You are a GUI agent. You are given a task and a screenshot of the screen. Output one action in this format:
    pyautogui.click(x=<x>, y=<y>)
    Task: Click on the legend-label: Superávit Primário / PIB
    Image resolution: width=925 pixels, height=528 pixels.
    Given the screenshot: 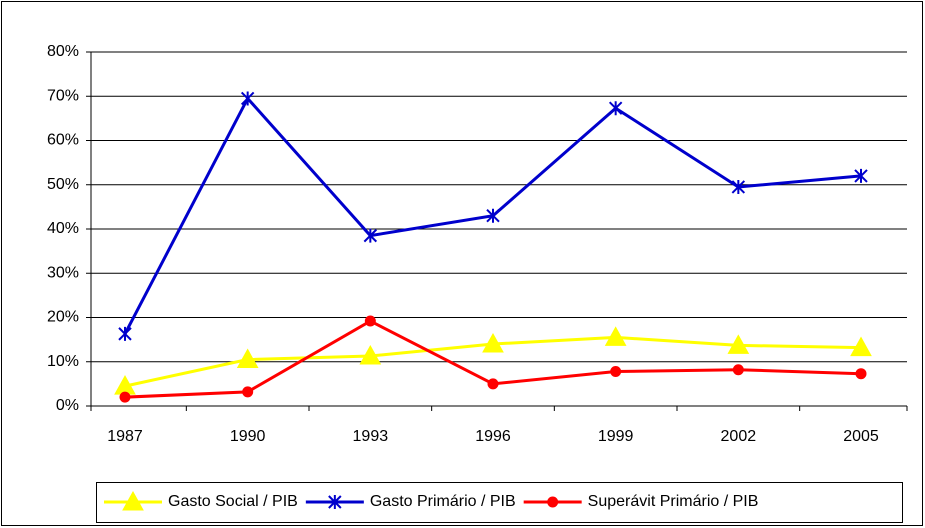 What is the action you would take?
    pyautogui.click(x=673, y=501)
    